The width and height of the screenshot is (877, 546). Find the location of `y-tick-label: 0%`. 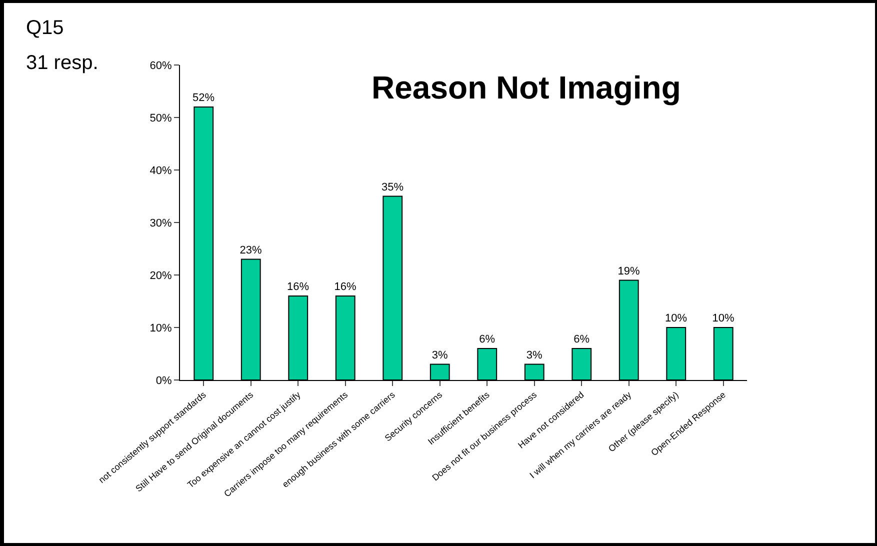

y-tick-label: 0% is located at coordinates (164, 380).